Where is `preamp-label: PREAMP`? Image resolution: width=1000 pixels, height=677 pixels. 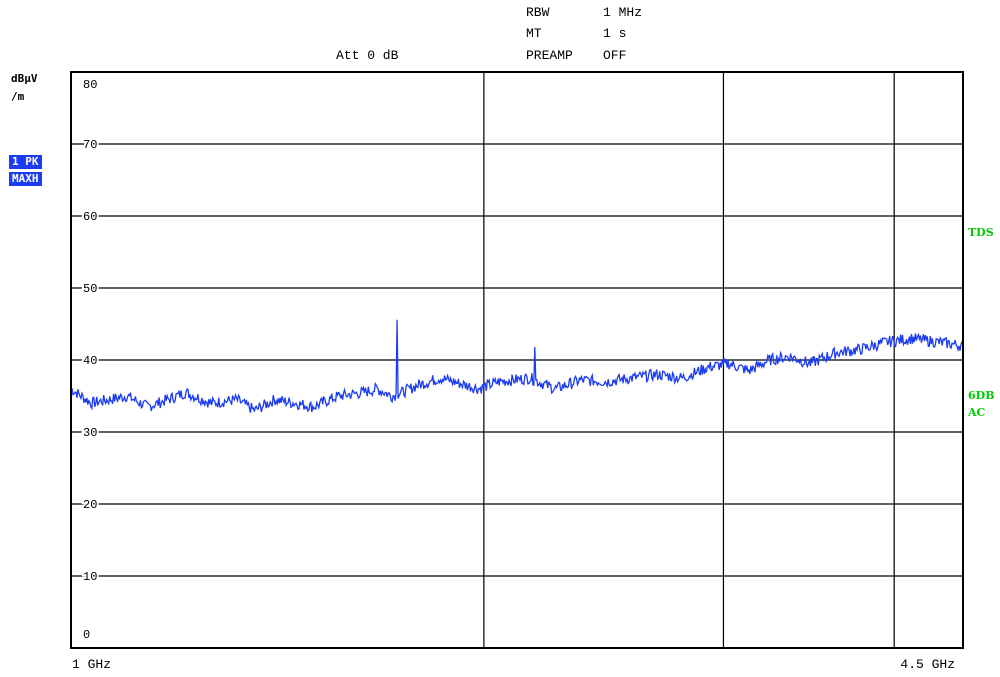 preamp-label: PREAMP is located at coordinates (549, 55).